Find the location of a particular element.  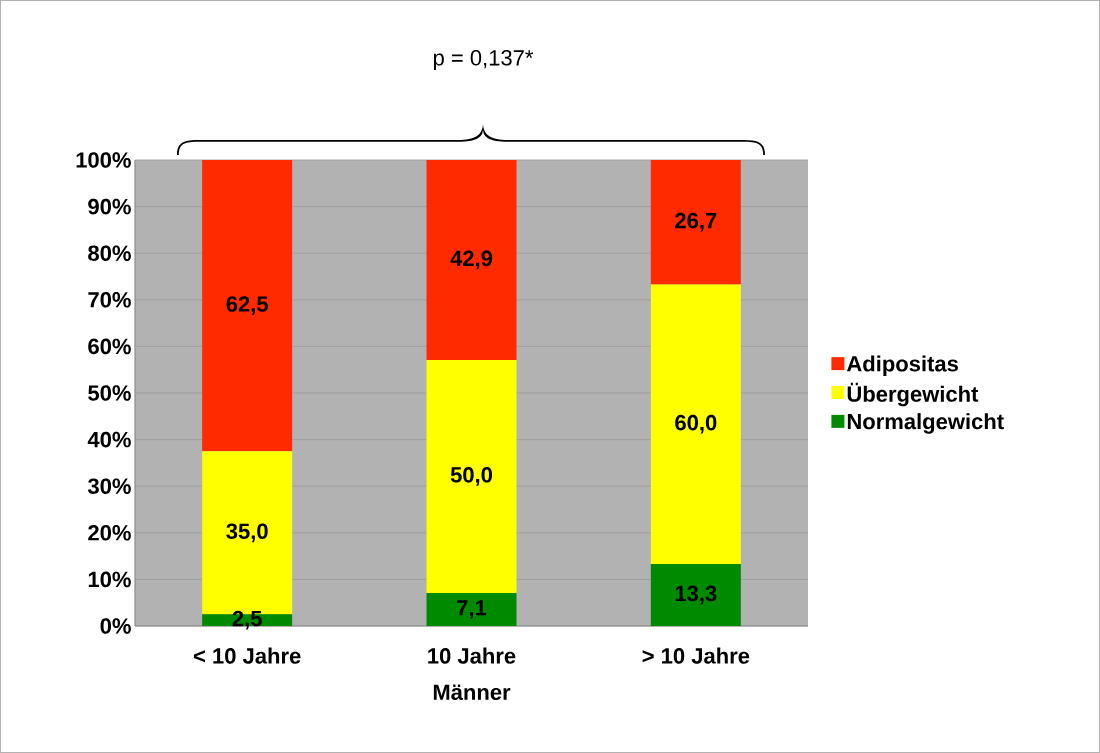

legend-label: Übergewicht is located at coordinates (913, 394).